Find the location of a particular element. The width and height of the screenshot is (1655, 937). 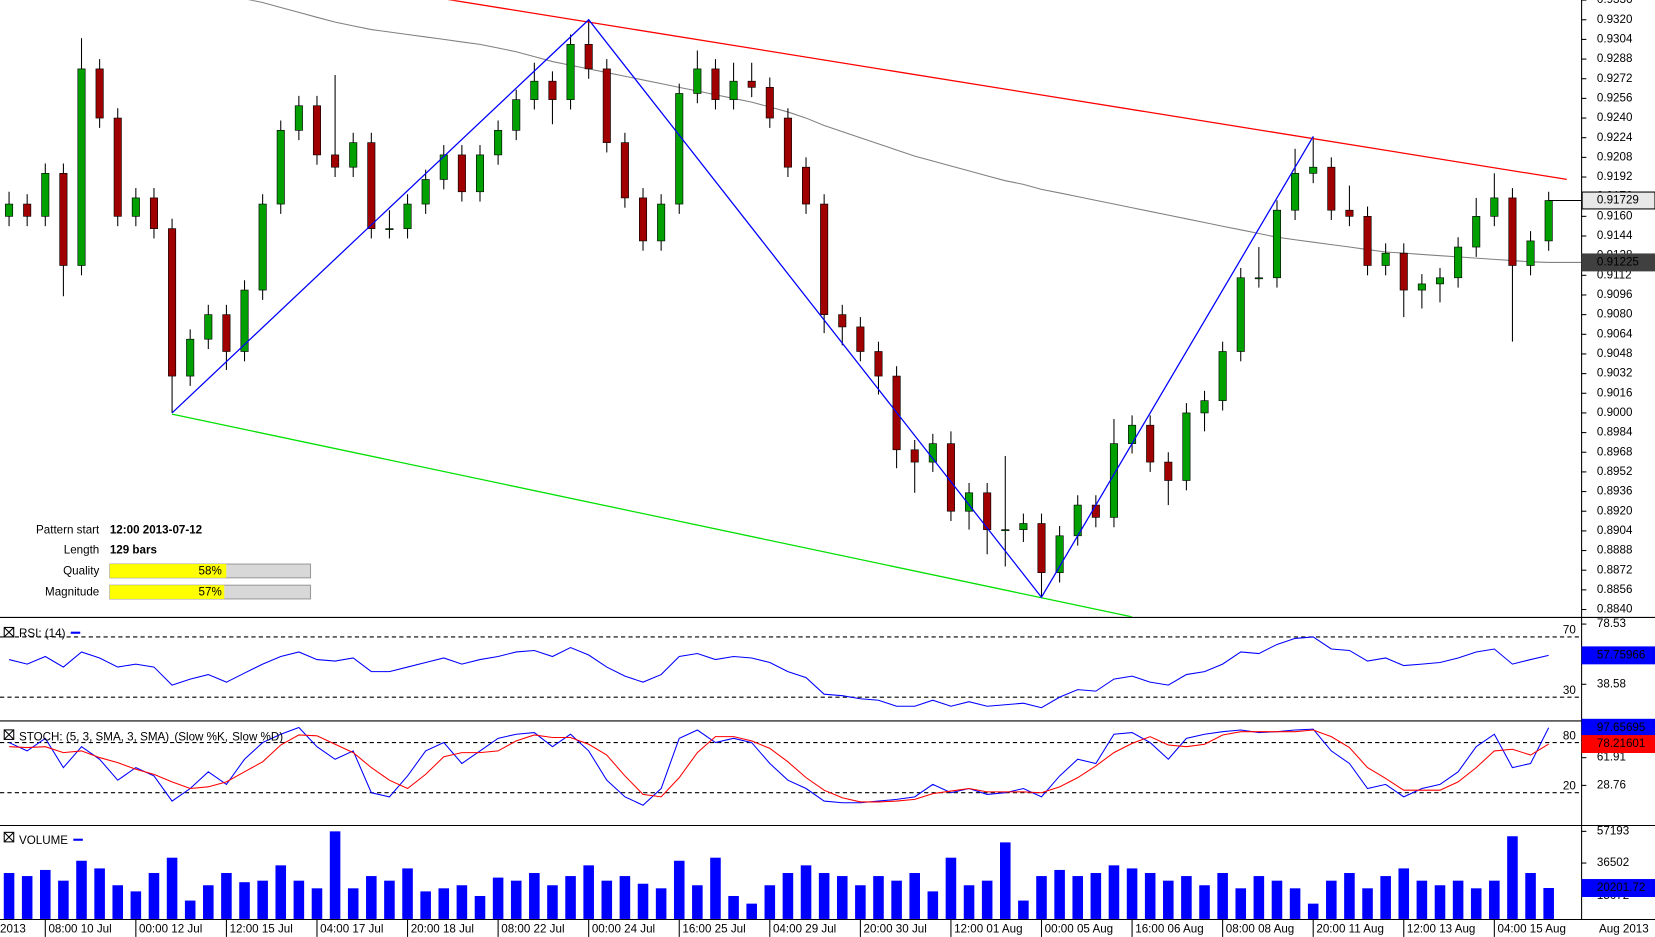

panel-title: STOCH: (5, 3, SMA, 3, SMA) is located at coordinates (94, 736).